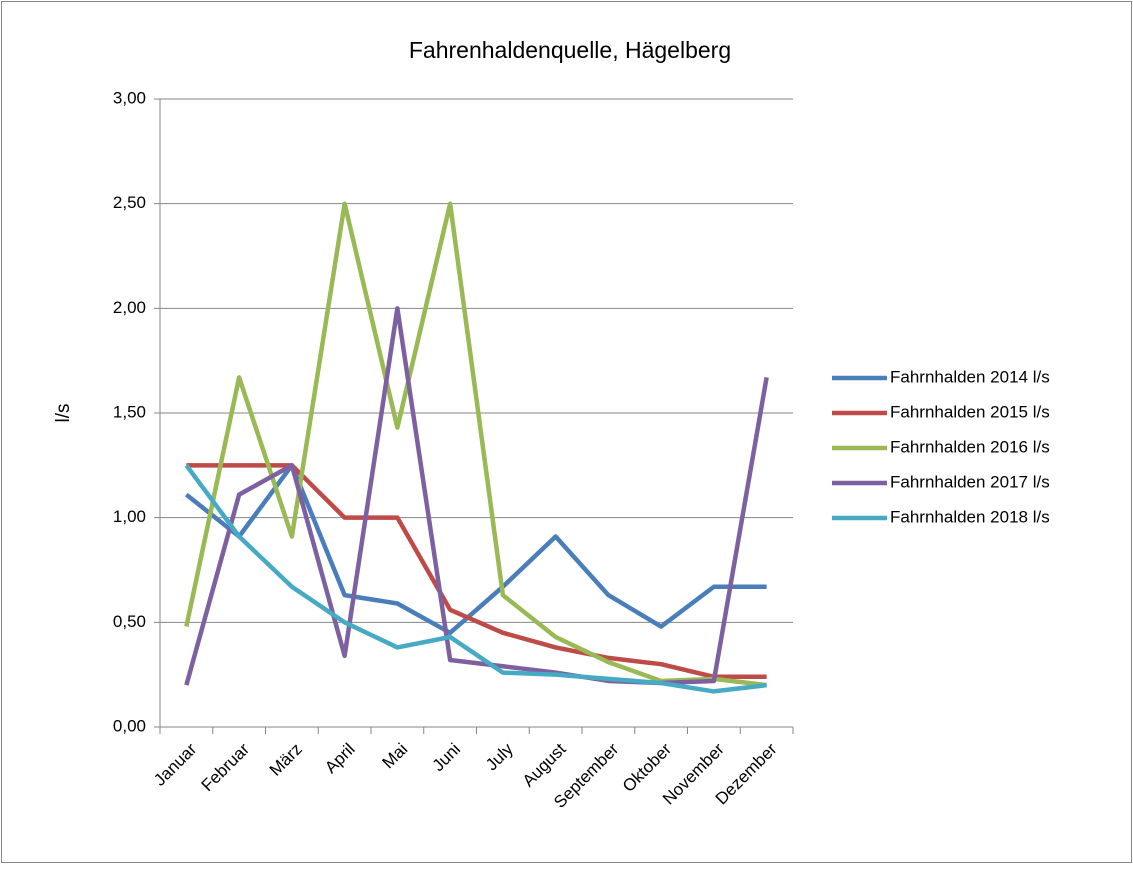 The height and width of the screenshot is (869, 1133). What do you see at coordinates (129, 97) in the screenshot?
I see `y-tick-label: 3,00` at bounding box center [129, 97].